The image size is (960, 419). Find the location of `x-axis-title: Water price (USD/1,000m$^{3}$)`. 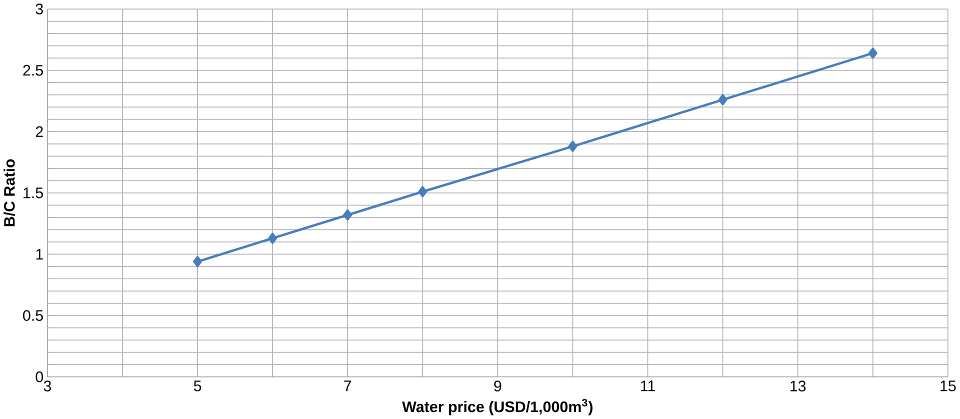

x-axis-title: Water price (USD/1,000m$^{3}$) is located at coordinates (497, 407).